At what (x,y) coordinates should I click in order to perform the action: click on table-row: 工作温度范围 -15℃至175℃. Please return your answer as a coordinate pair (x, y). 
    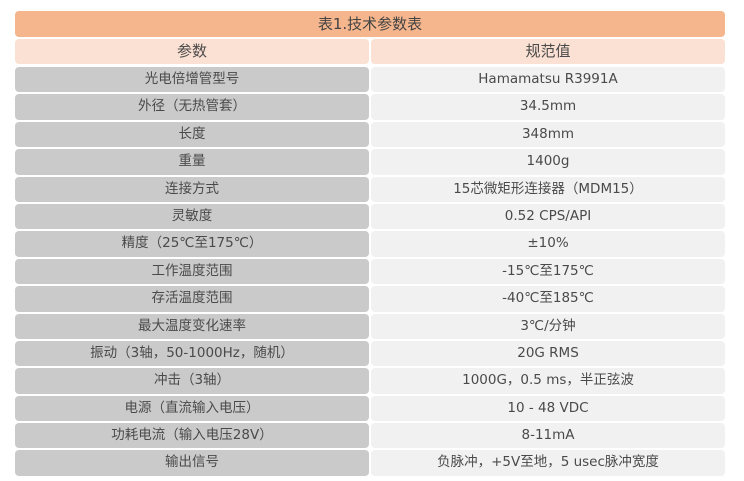
    Looking at the image, I should click on (370, 271).